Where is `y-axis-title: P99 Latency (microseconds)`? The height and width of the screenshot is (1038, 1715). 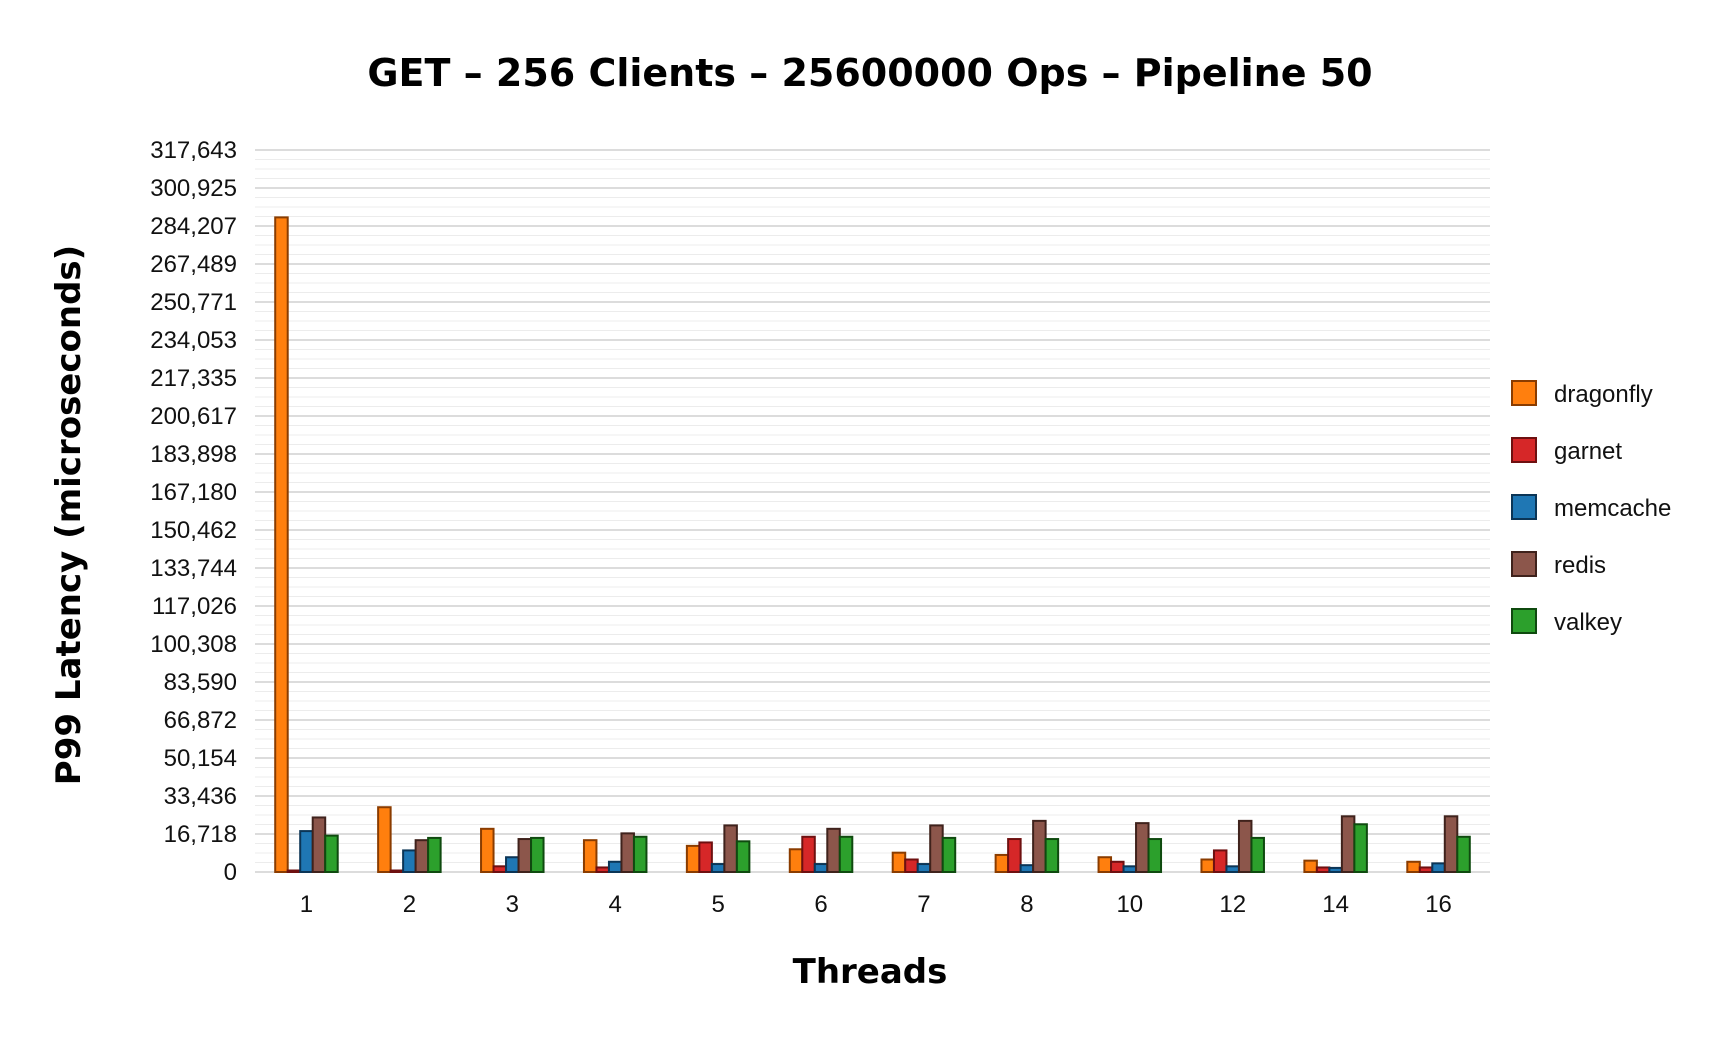 y-axis-title: P99 Latency (microseconds) is located at coordinates (69, 515).